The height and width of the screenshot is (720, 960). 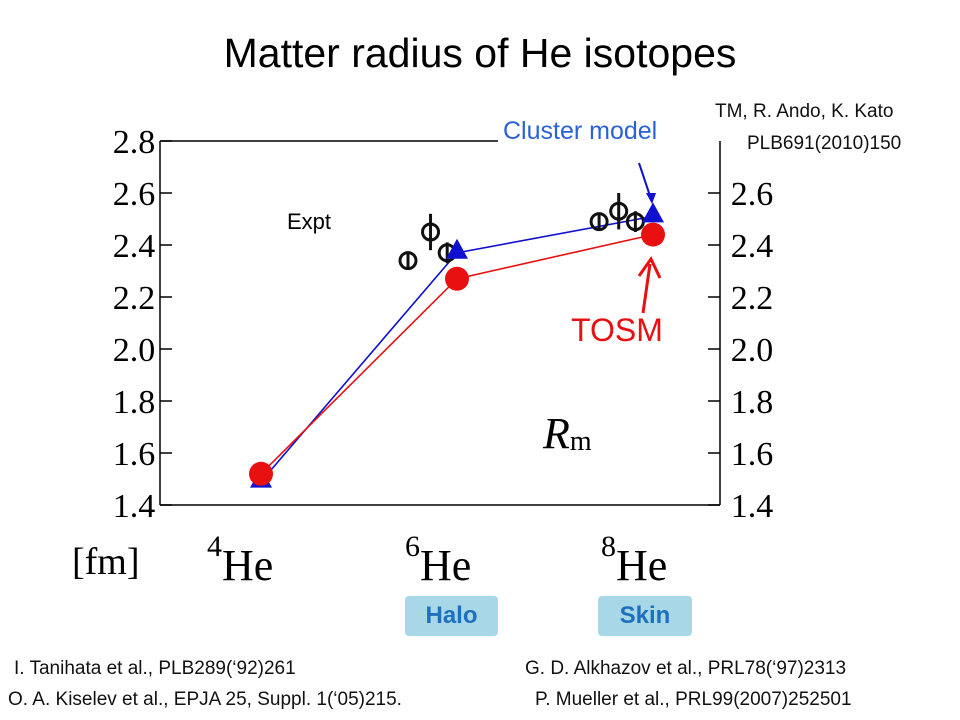 What do you see at coordinates (645, 616) in the screenshot?
I see `skin-badge: Skin` at bounding box center [645, 616].